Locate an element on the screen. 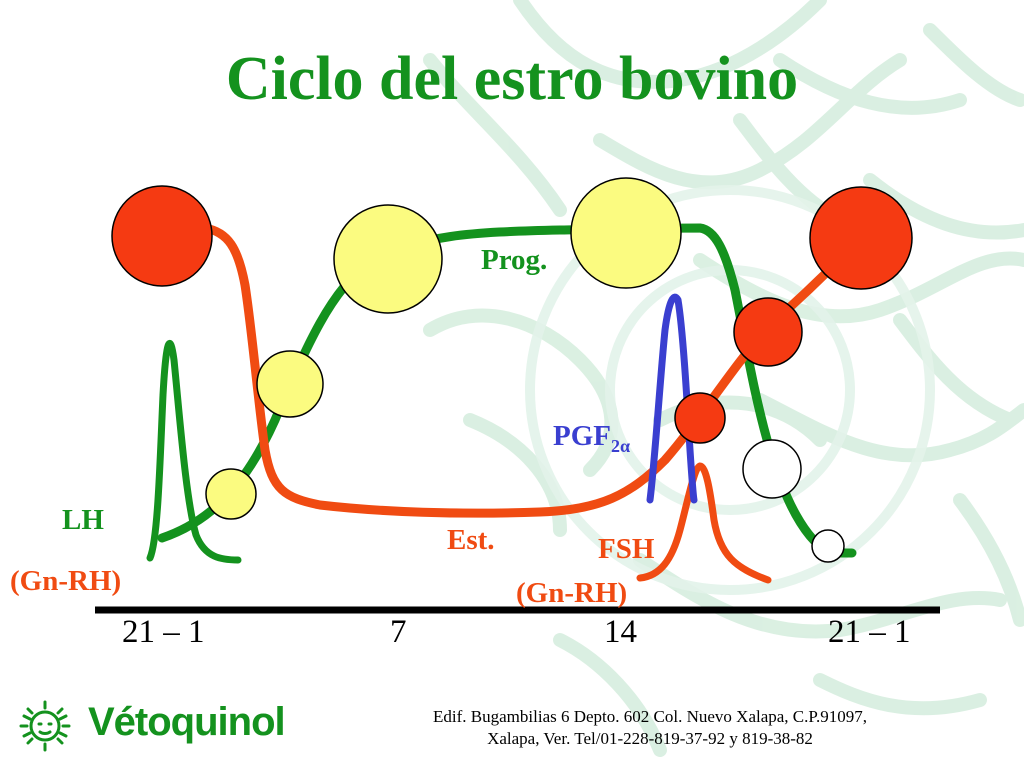 The image size is (1024, 768). axis-tick-day-7: 7 is located at coordinates (398, 632).